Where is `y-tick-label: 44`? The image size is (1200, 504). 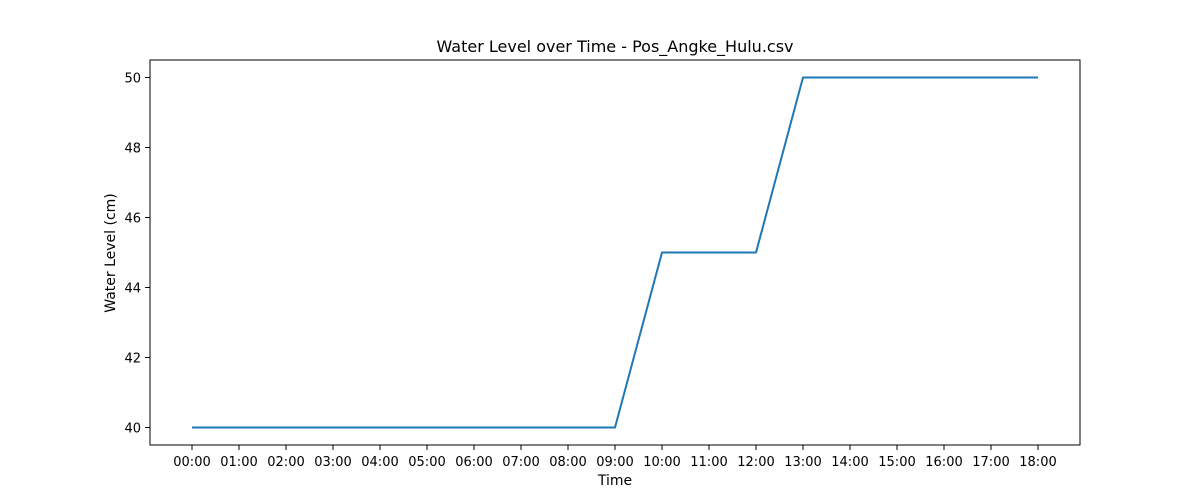 y-tick-label: 44 is located at coordinates (132, 289).